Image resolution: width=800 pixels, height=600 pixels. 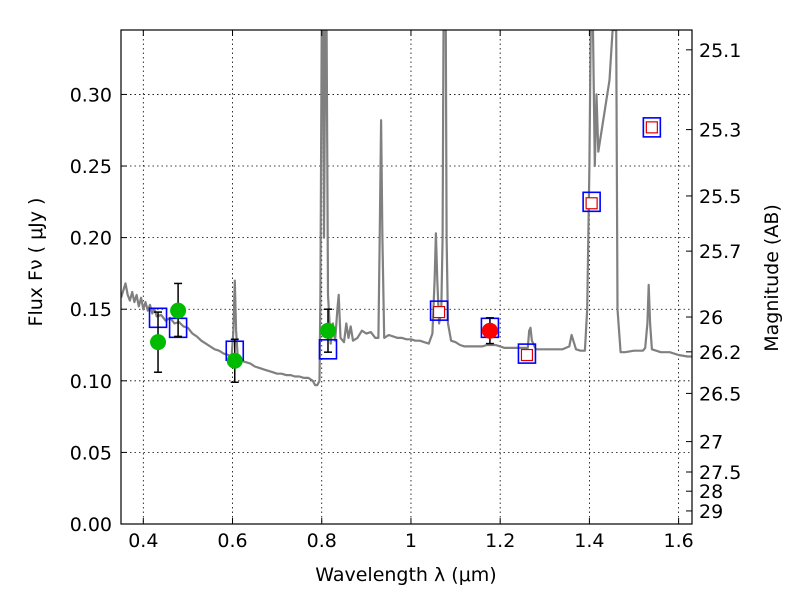 What do you see at coordinates (711, 492) in the screenshot?
I see `y2-tick-label: 28` at bounding box center [711, 492].